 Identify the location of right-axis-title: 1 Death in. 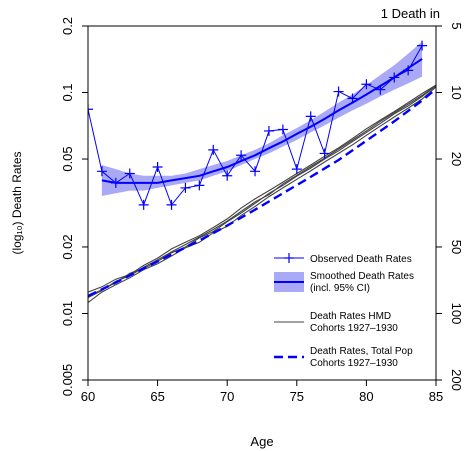
(410, 13).